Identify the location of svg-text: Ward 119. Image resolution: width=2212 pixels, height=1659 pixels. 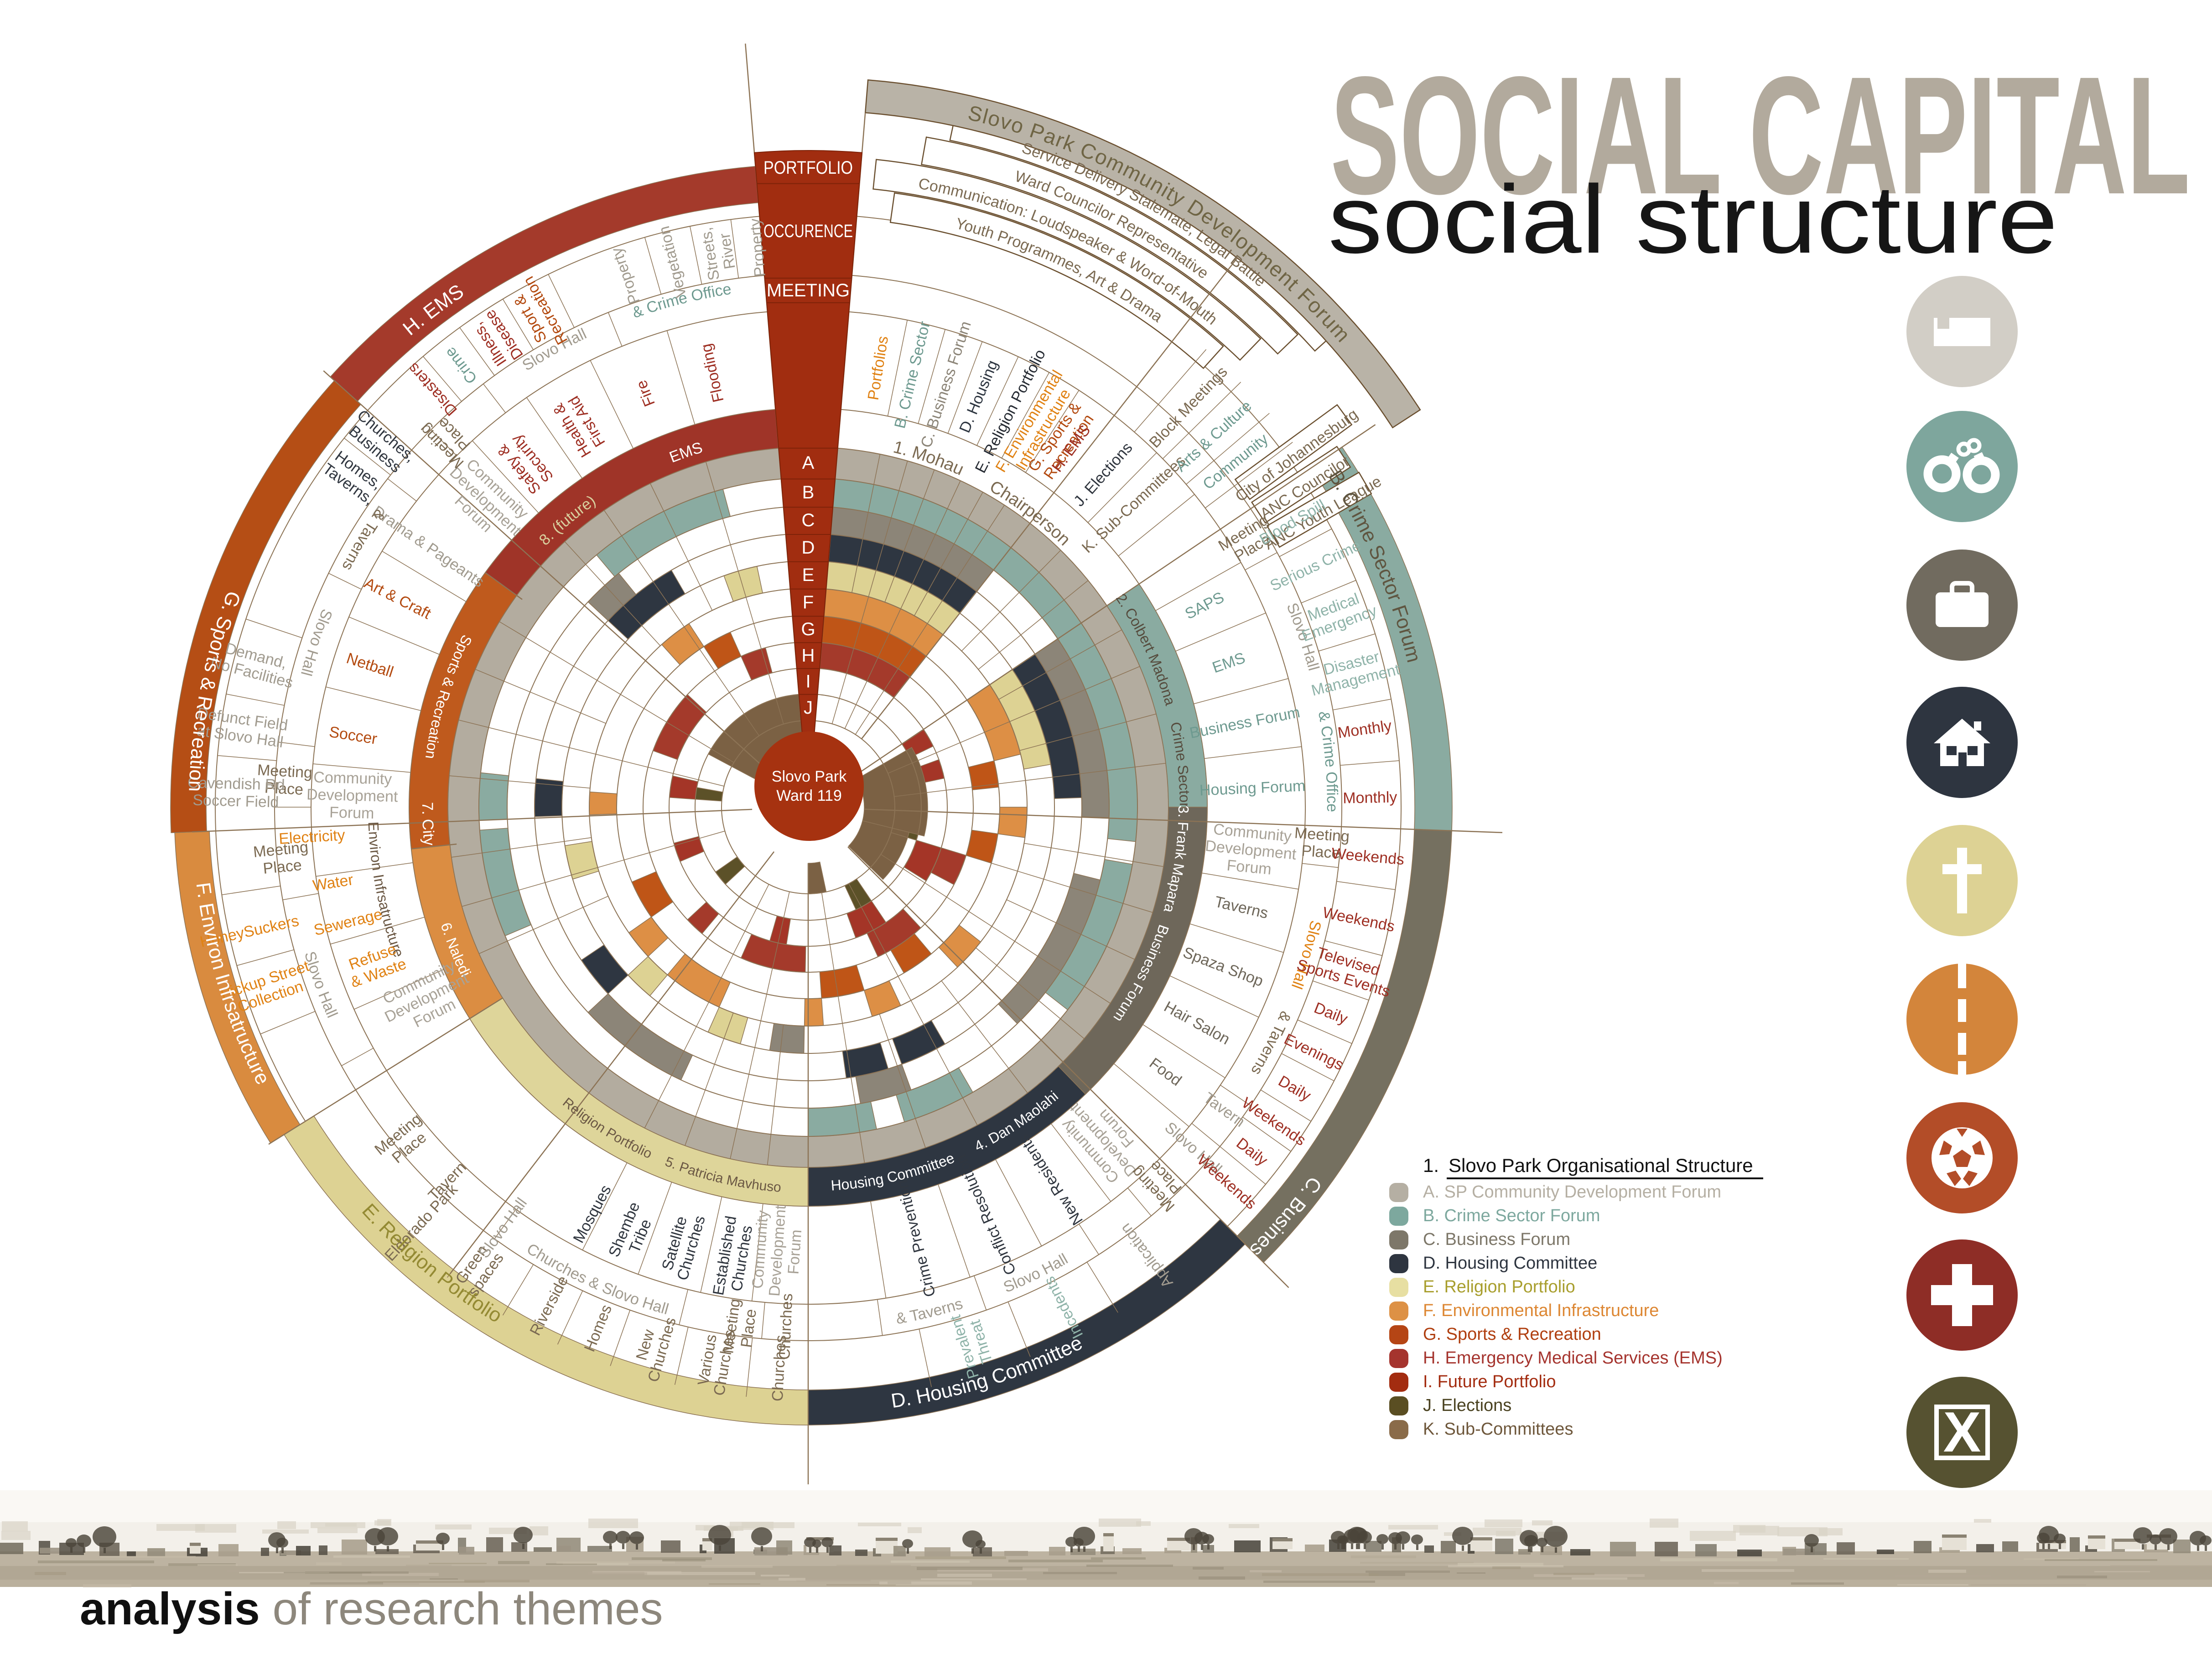
(809, 796).